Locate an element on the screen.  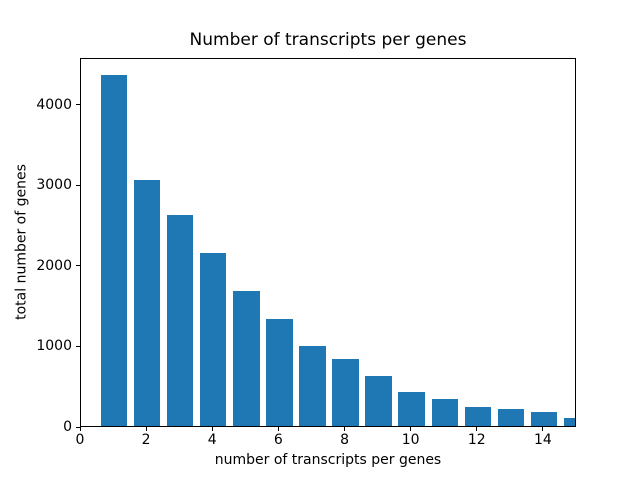
x-tick-label-0: 0 is located at coordinates (80, 440).